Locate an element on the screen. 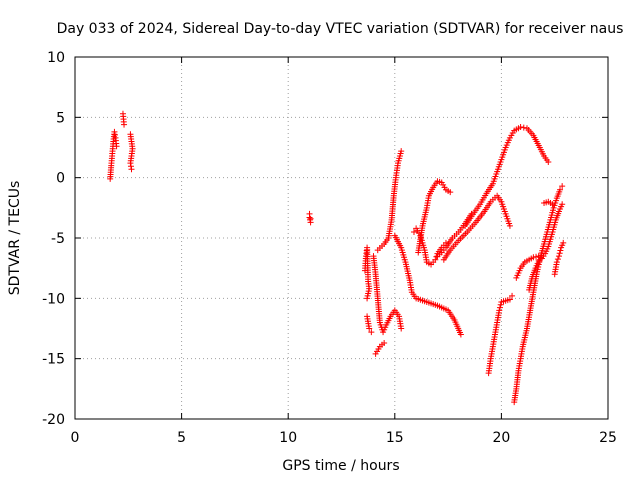 This screenshot has height=480, width=640. x-tick-label: 10 is located at coordinates (288, 438).